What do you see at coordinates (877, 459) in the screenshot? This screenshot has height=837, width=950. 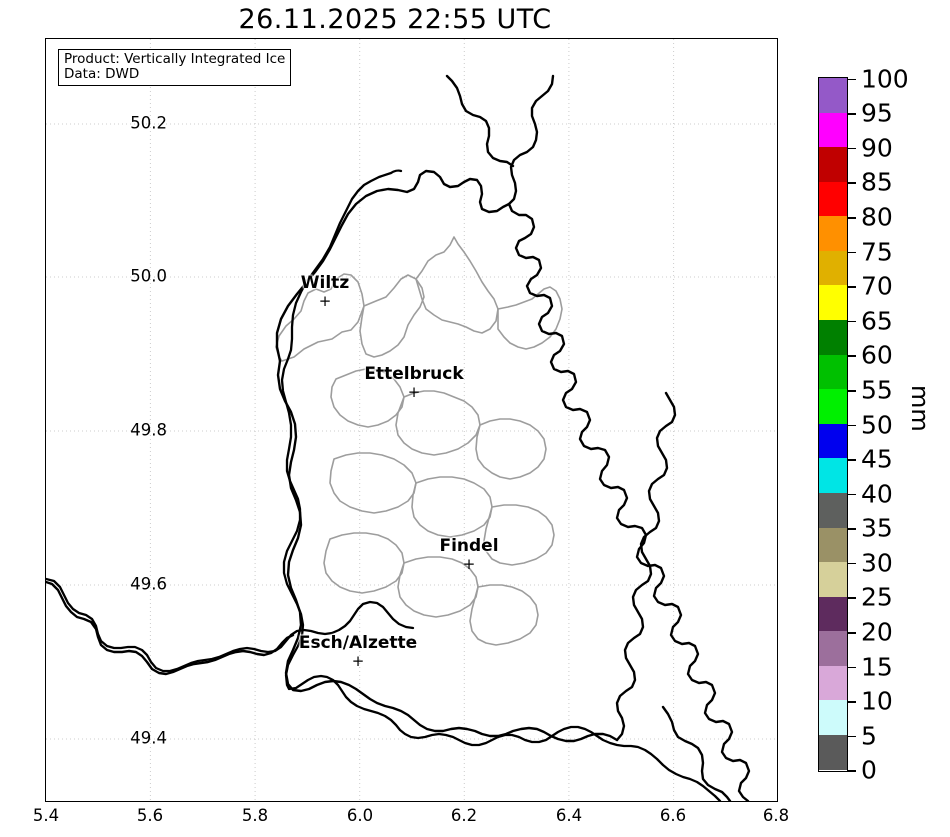 I see `colorbar-tick-label: 45` at bounding box center [877, 459].